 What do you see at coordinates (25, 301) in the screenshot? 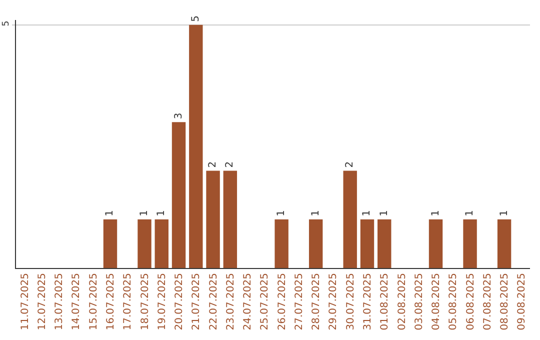
I see `x-tick-label: 11.07.2025` at bounding box center [25, 301].